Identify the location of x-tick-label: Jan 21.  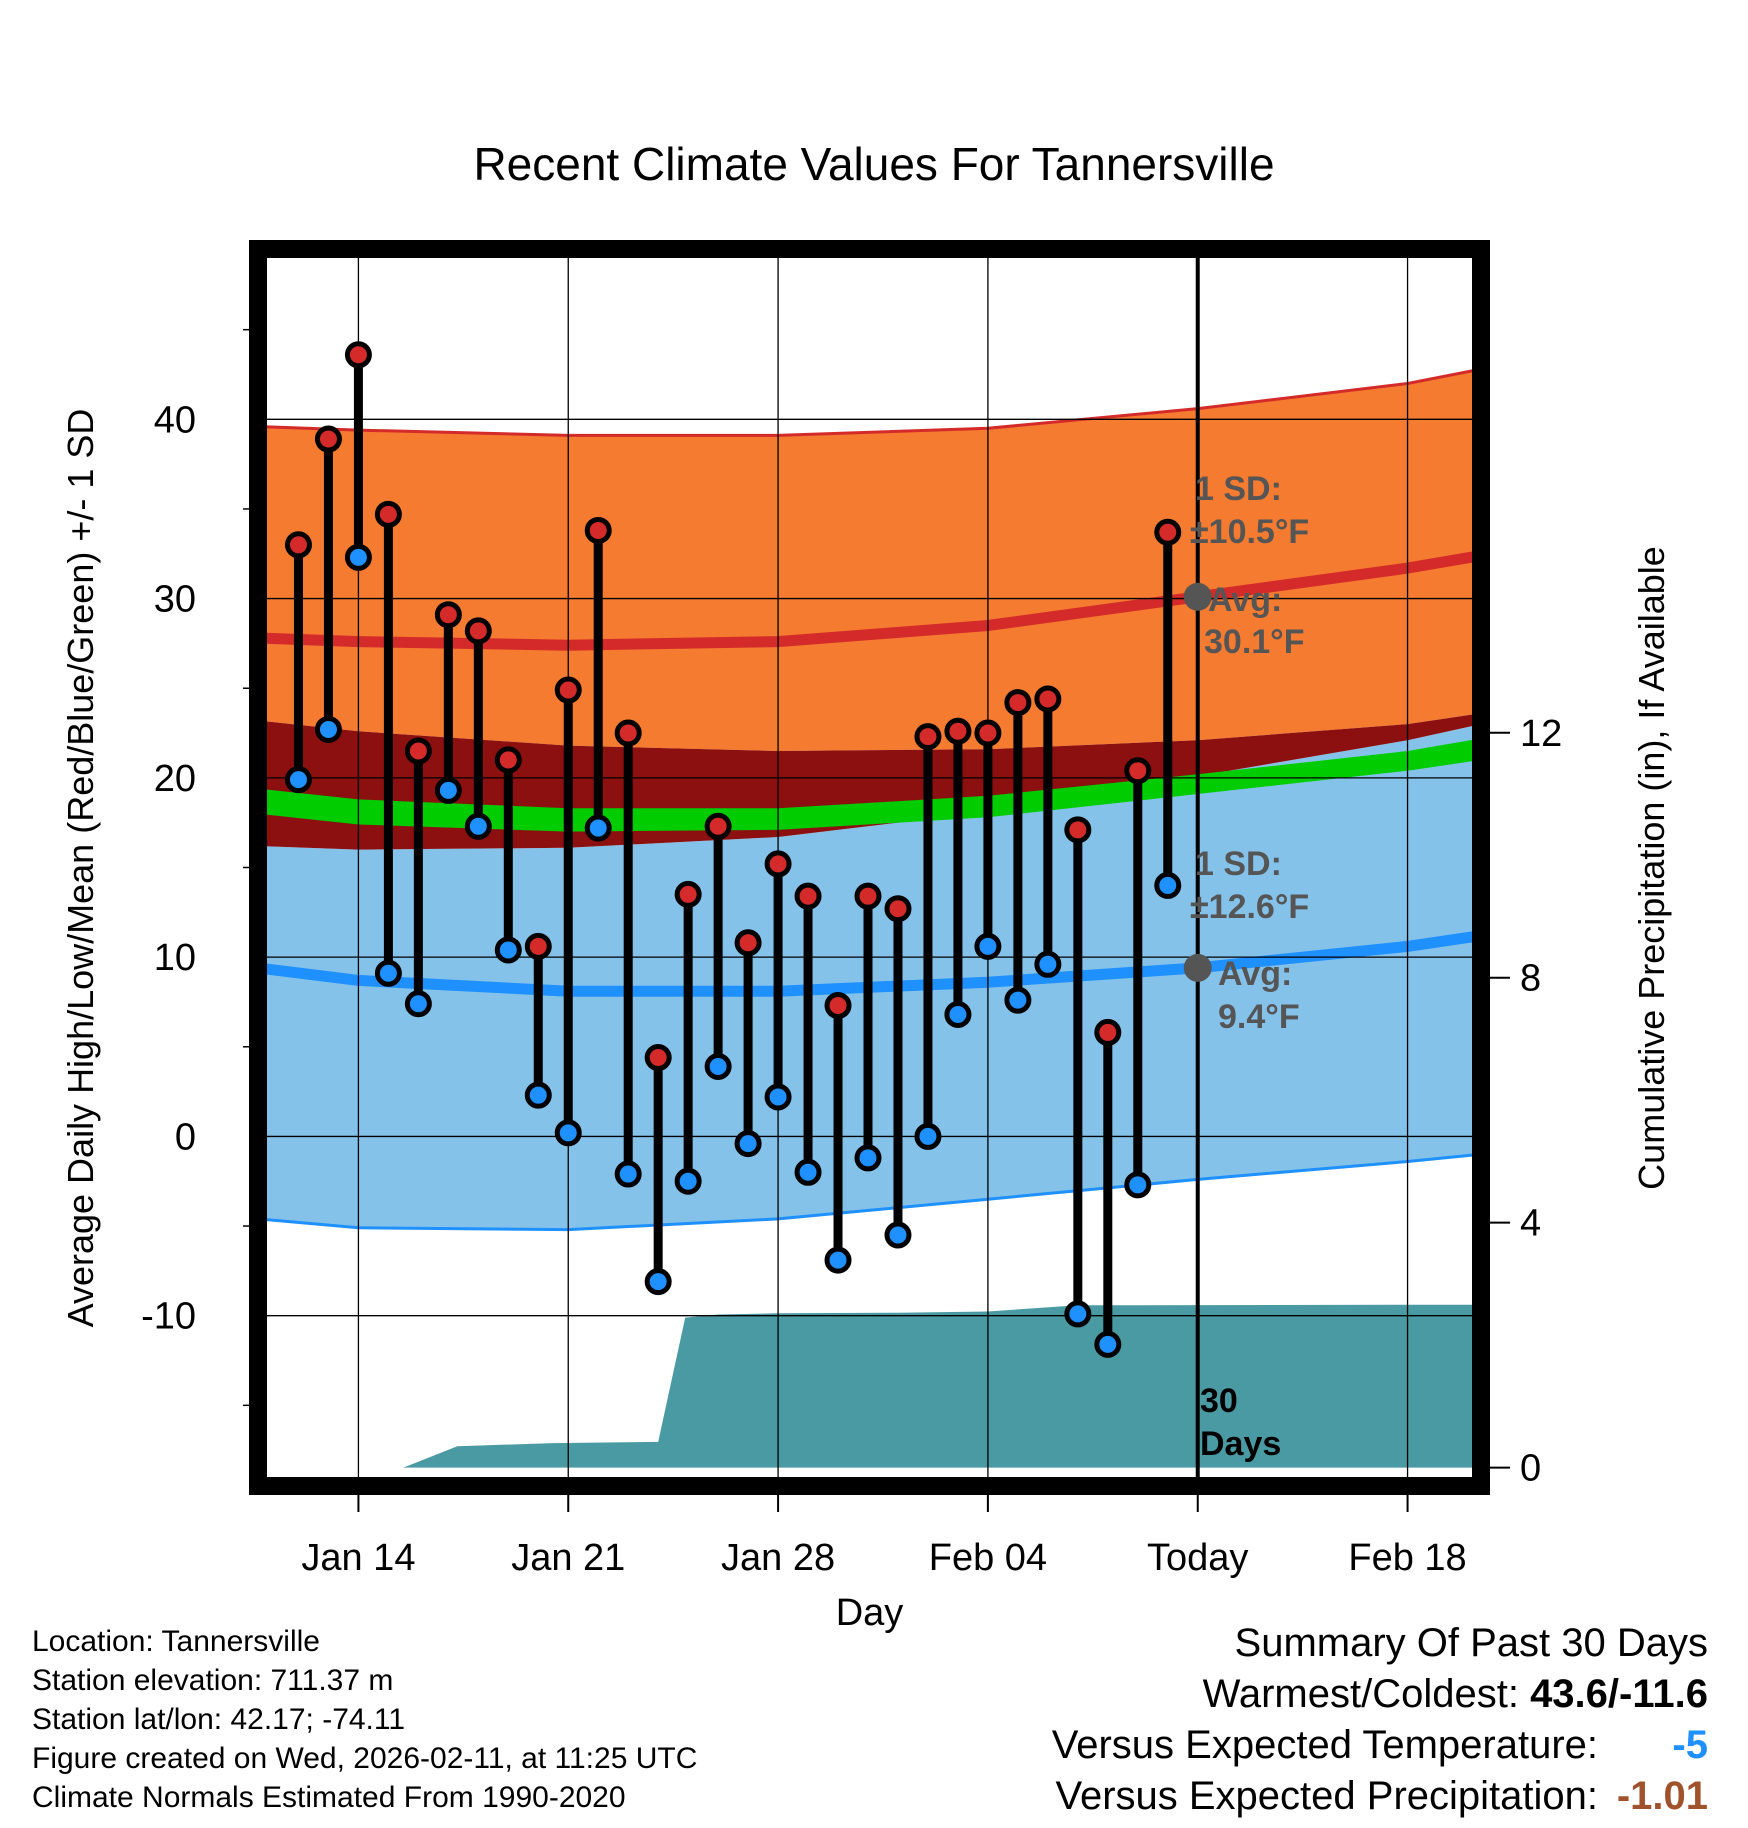
(568, 1558).